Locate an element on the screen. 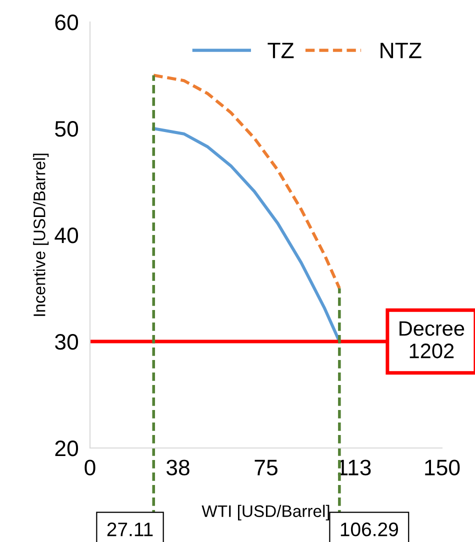 The width and height of the screenshot is (475, 542). ref-line-label: 106.29 is located at coordinates (369, 529).